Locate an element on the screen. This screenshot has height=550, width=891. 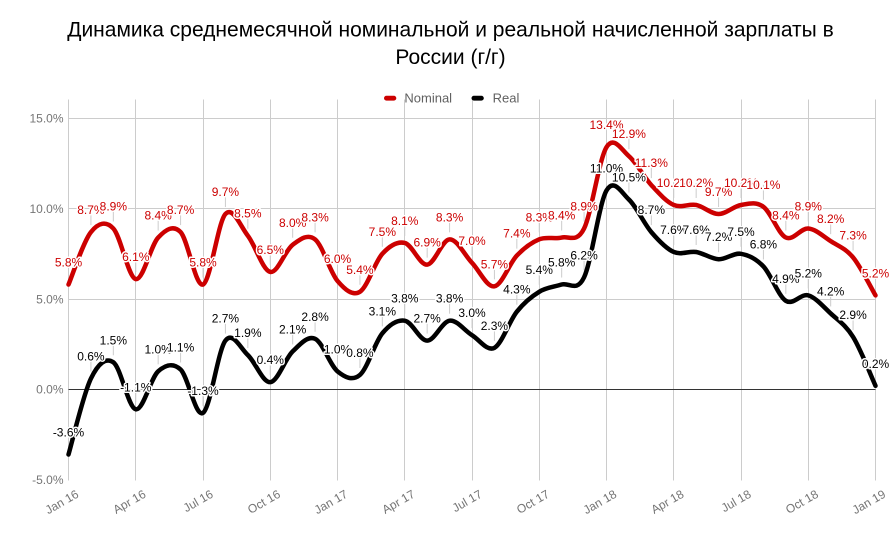
svg-text: 10.0% is located at coordinates (46, 209).